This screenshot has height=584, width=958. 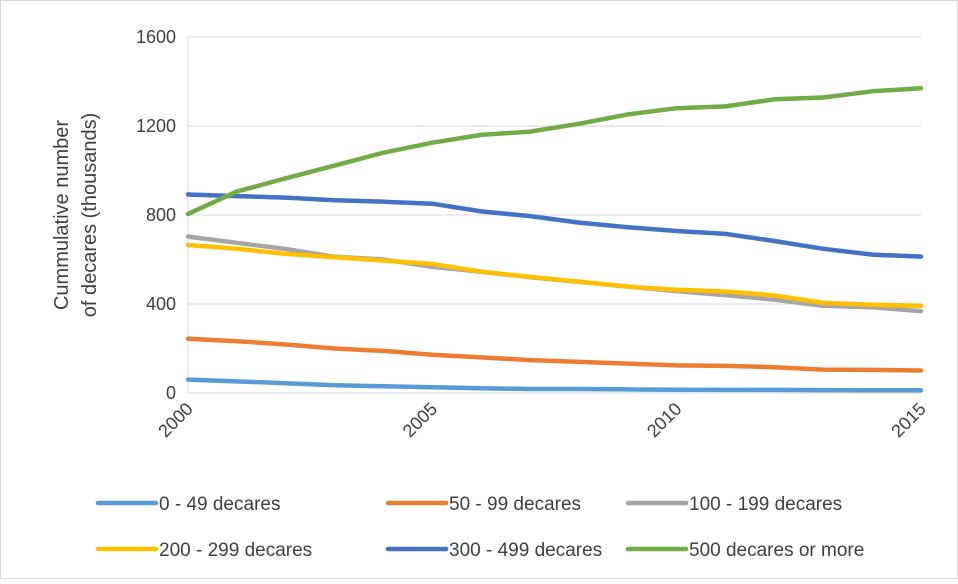 What do you see at coordinates (235, 550) in the screenshot?
I see `legend-label: 200 - 299 decares` at bounding box center [235, 550].